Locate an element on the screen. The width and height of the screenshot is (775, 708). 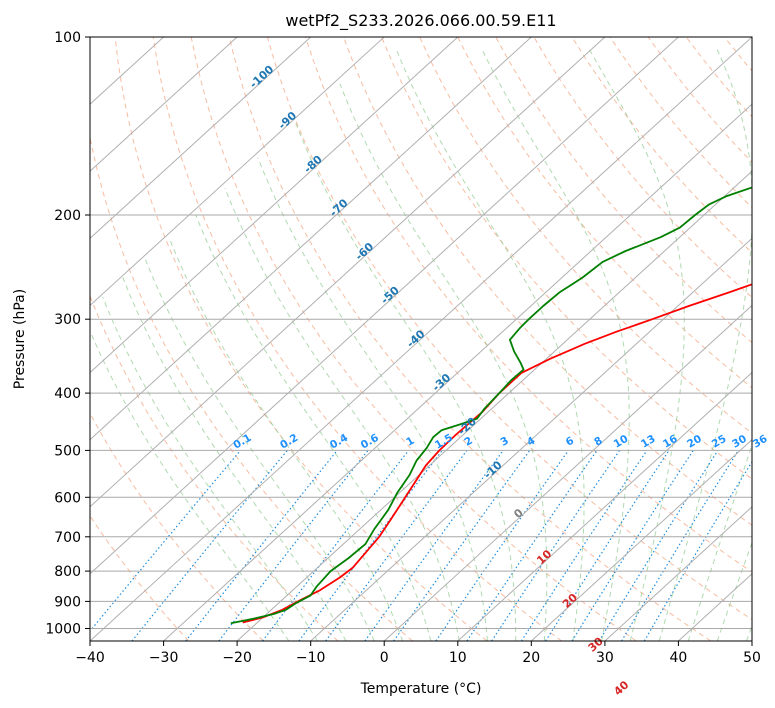
x-tick-label: −20 is located at coordinates (237, 658).